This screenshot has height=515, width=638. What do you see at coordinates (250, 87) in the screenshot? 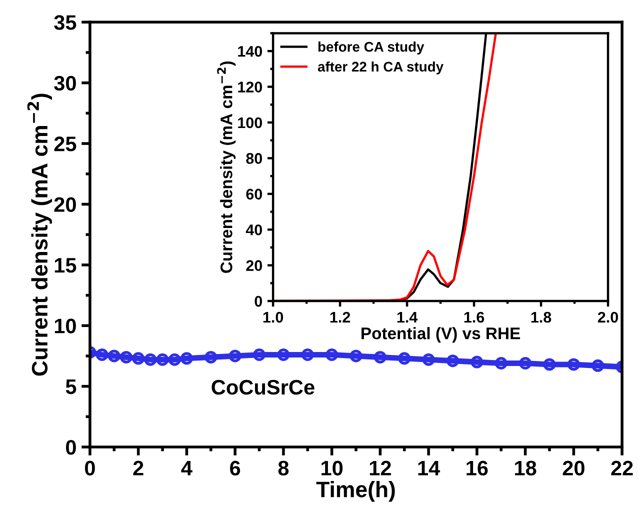
I see `y-tick-label: 120` at bounding box center [250, 87].